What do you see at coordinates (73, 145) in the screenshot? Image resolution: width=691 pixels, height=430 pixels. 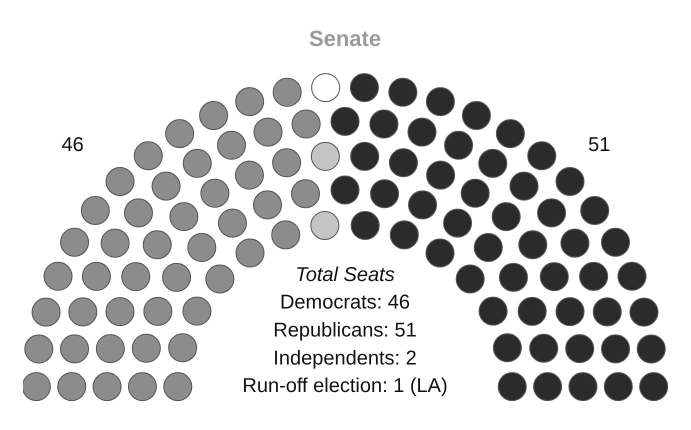 I see `text: 46` at bounding box center [73, 145].